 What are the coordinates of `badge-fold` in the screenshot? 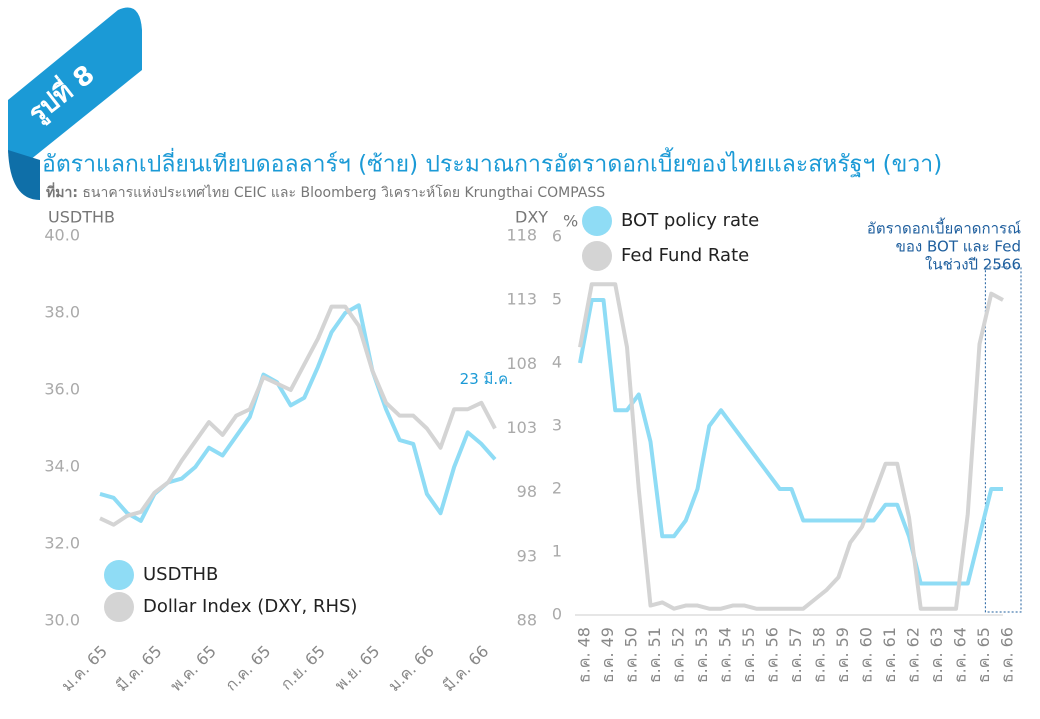 It's located at (24, 175).